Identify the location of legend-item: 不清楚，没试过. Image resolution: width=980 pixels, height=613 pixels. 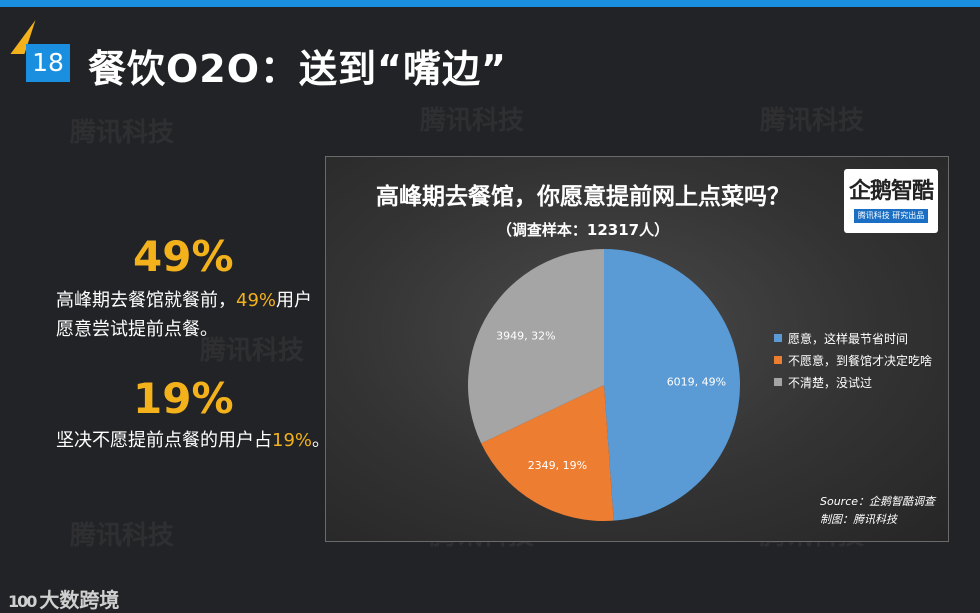
(853, 382).